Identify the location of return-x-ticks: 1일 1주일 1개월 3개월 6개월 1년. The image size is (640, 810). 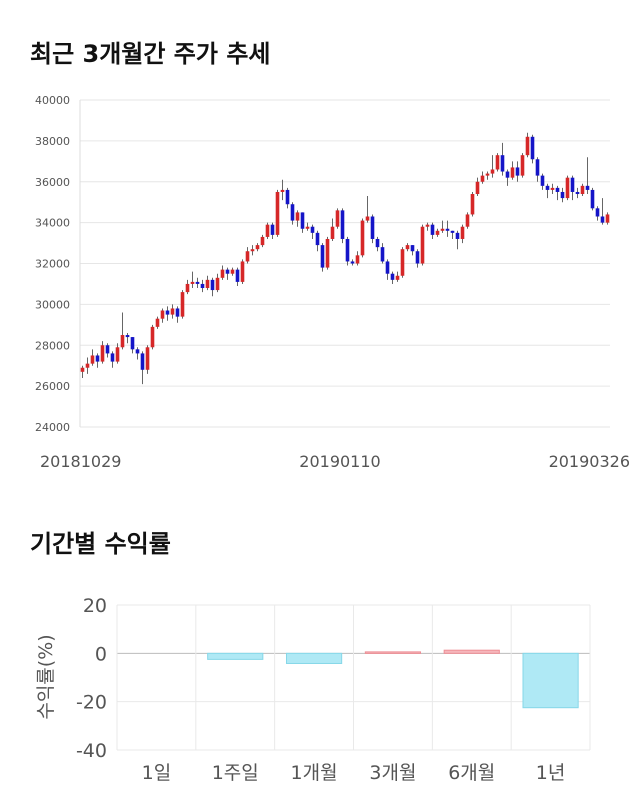
(354, 773).